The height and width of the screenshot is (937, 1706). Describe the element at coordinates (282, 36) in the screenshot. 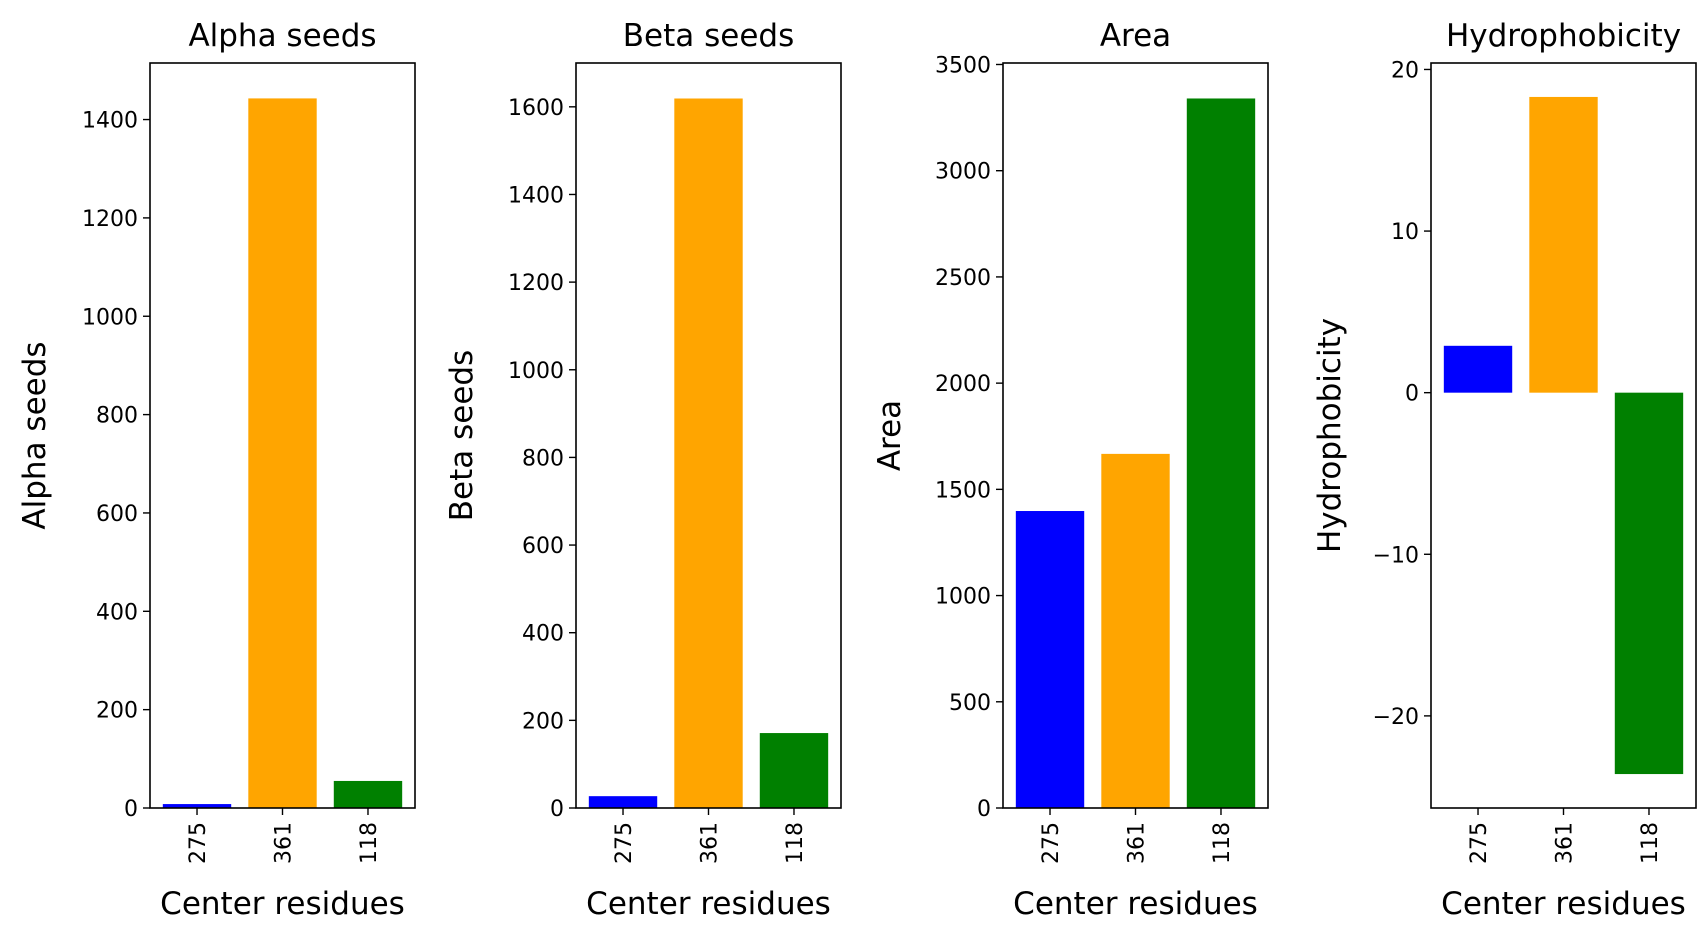

I see `chart-title: Alpha seeds` at that location.